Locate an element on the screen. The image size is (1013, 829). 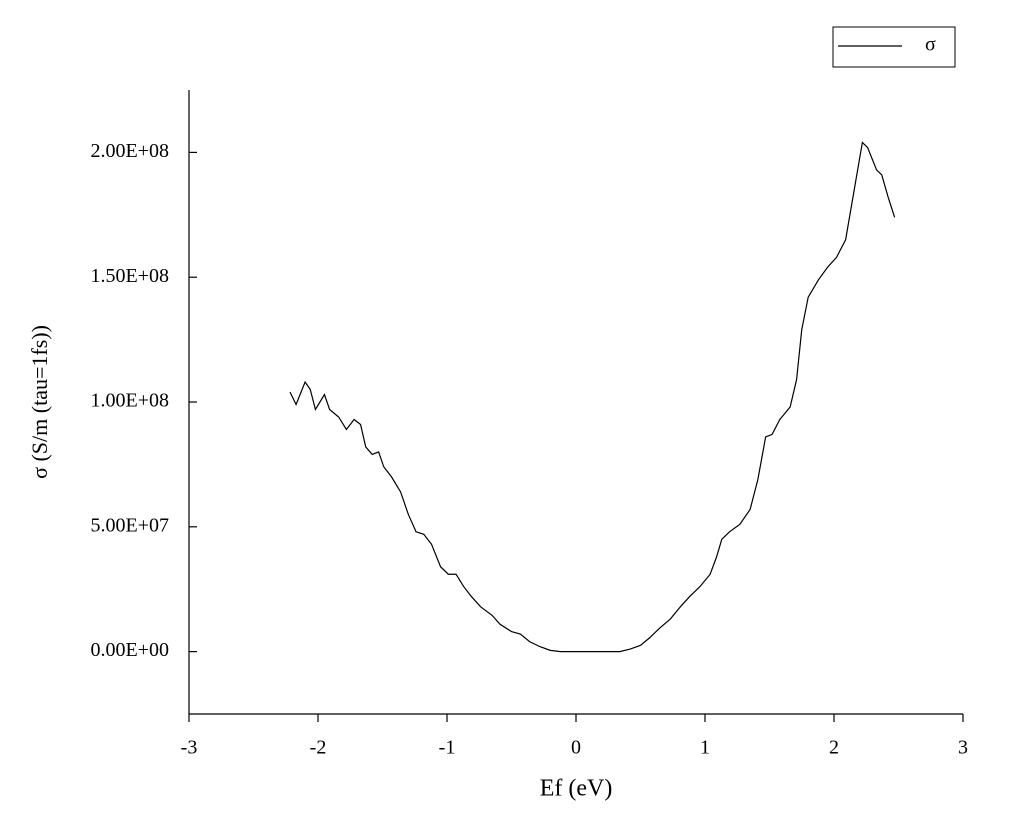
x-axis-label: Ef (eV) is located at coordinates (576, 789).